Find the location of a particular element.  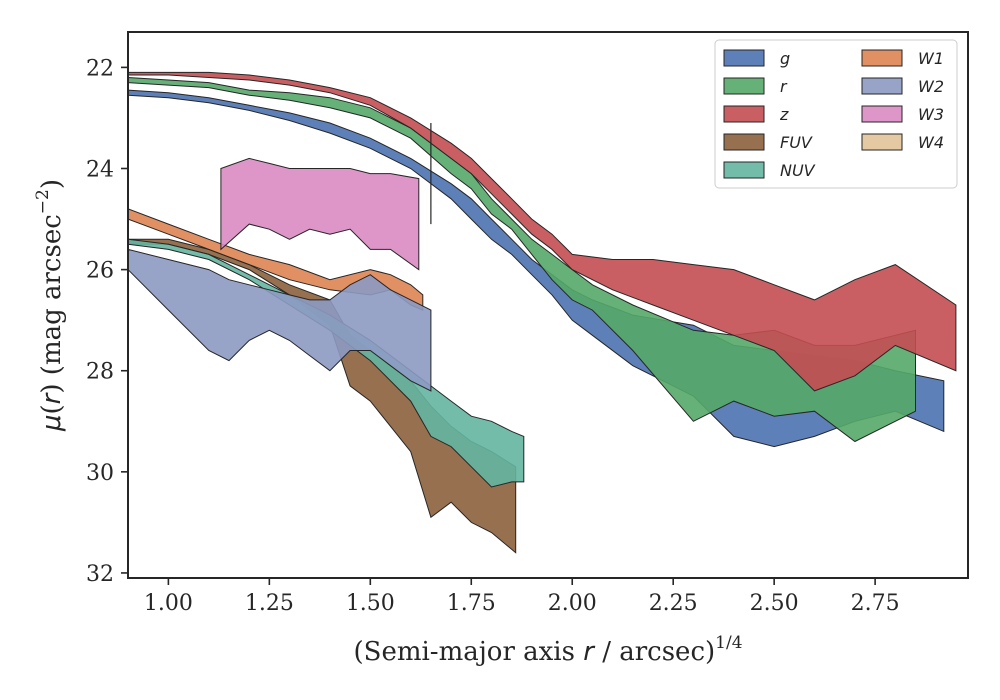

legend-swatch-w3 is located at coordinates (882, 114).